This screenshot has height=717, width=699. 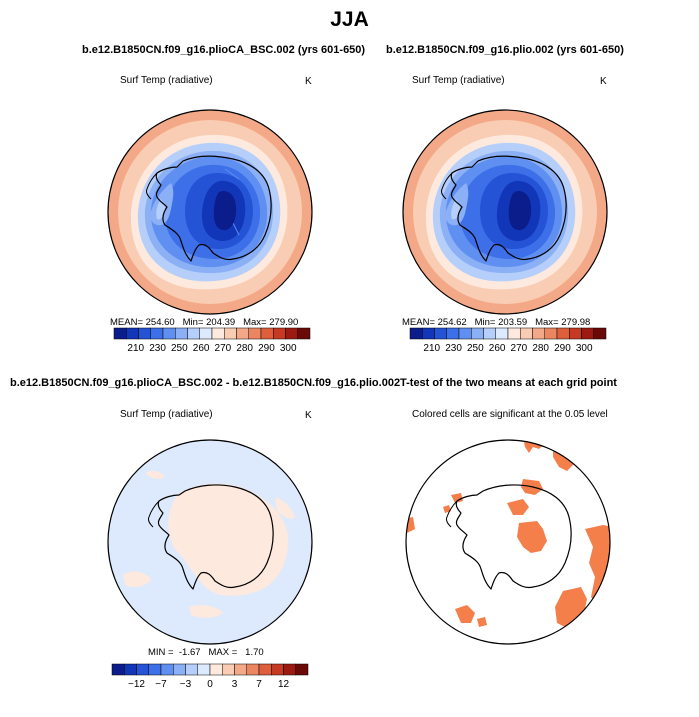 What do you see at coordinates (603, 81) in the screenshot?
I see `panel2-units-label: K` at bounding box center [603, 81].